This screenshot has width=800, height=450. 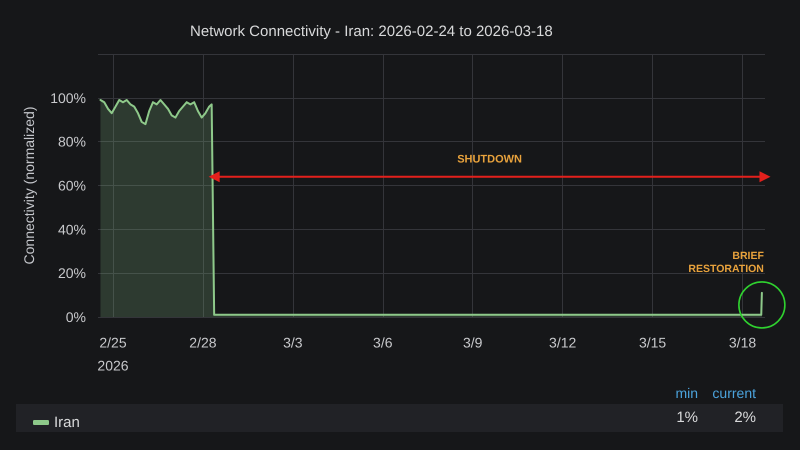 I want to click on x-tick-label: 2/28, so click(x=203, y=342).